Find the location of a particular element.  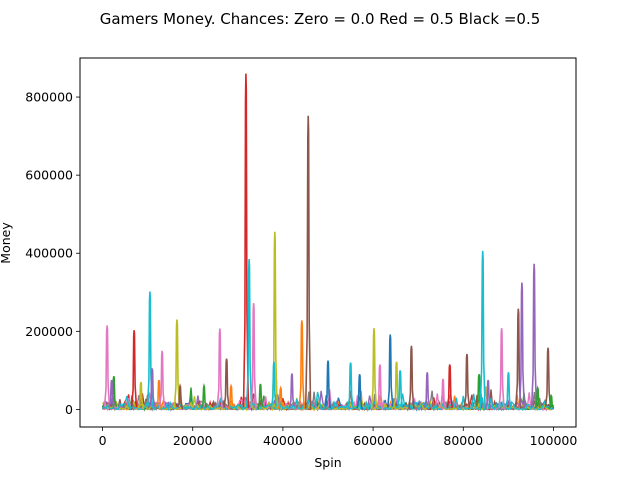

y-tick-label: 800000 is located at coordinates (49, 97).